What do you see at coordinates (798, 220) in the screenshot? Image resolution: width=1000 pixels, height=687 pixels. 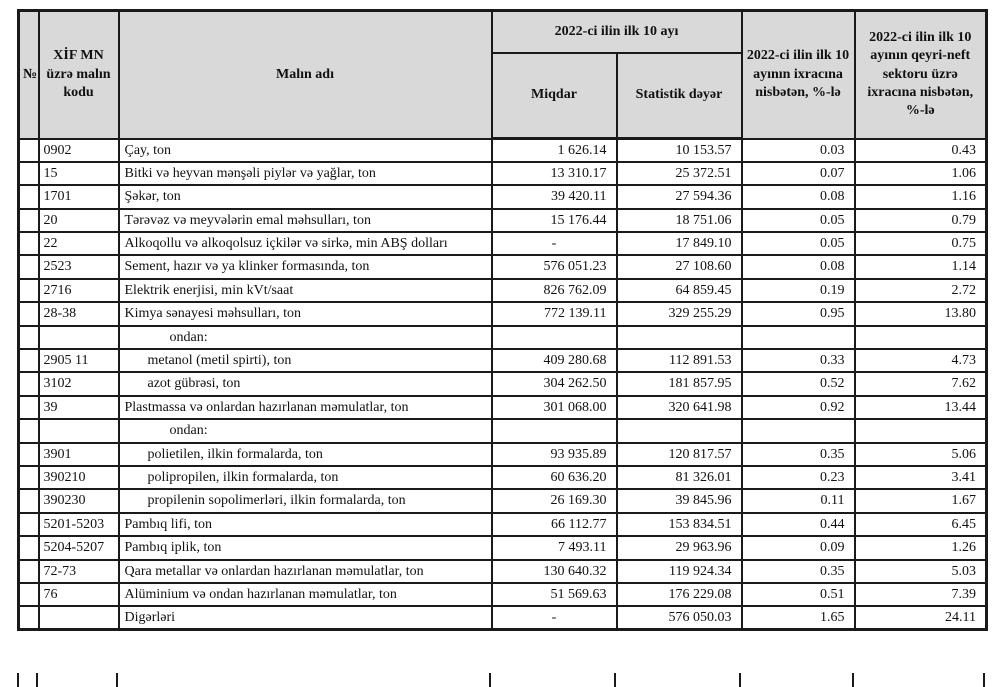 I see `cell-share-total: 0.05` at bounding box center [798, 220].